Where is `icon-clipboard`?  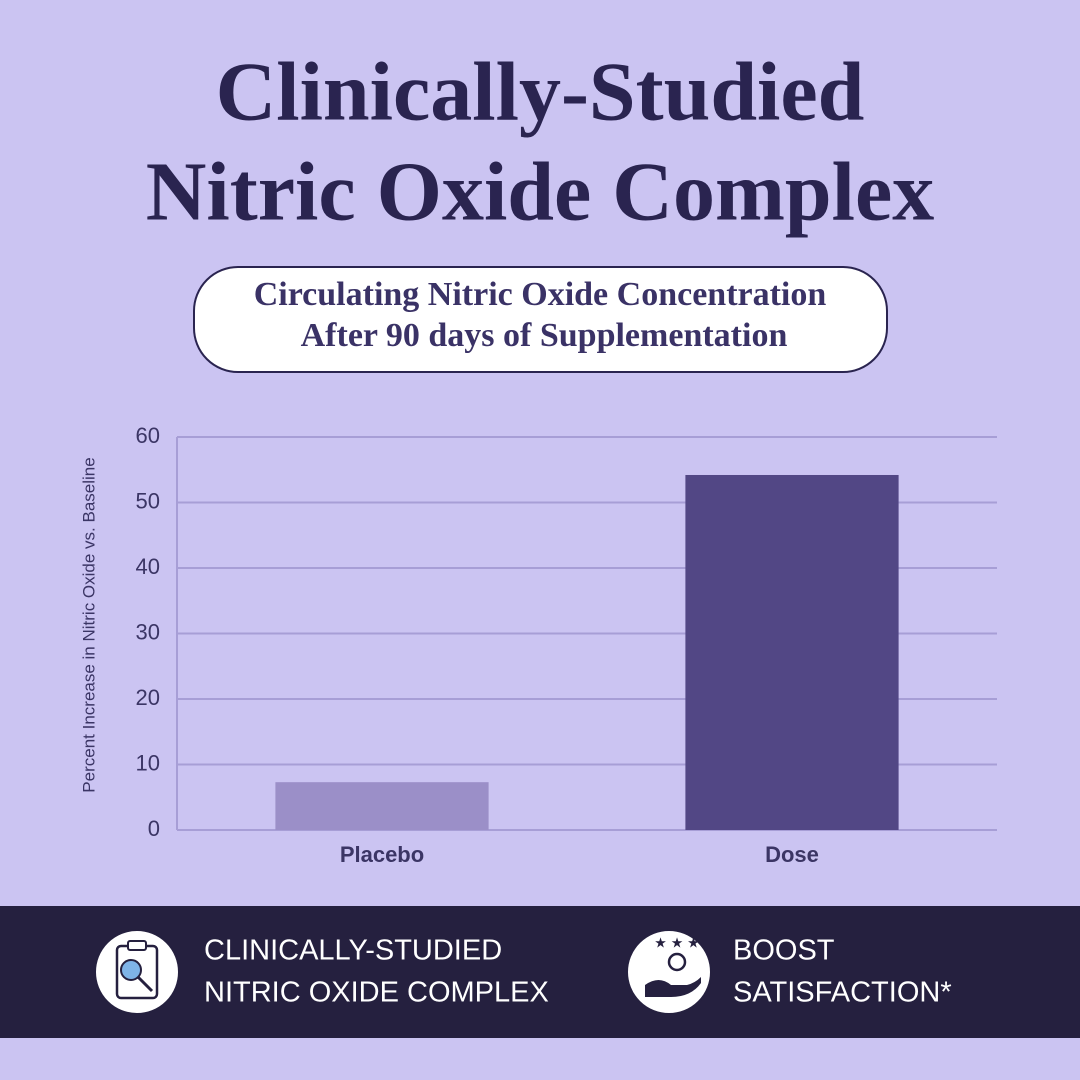
icon-clipboard is located at coordinates (137, 972).